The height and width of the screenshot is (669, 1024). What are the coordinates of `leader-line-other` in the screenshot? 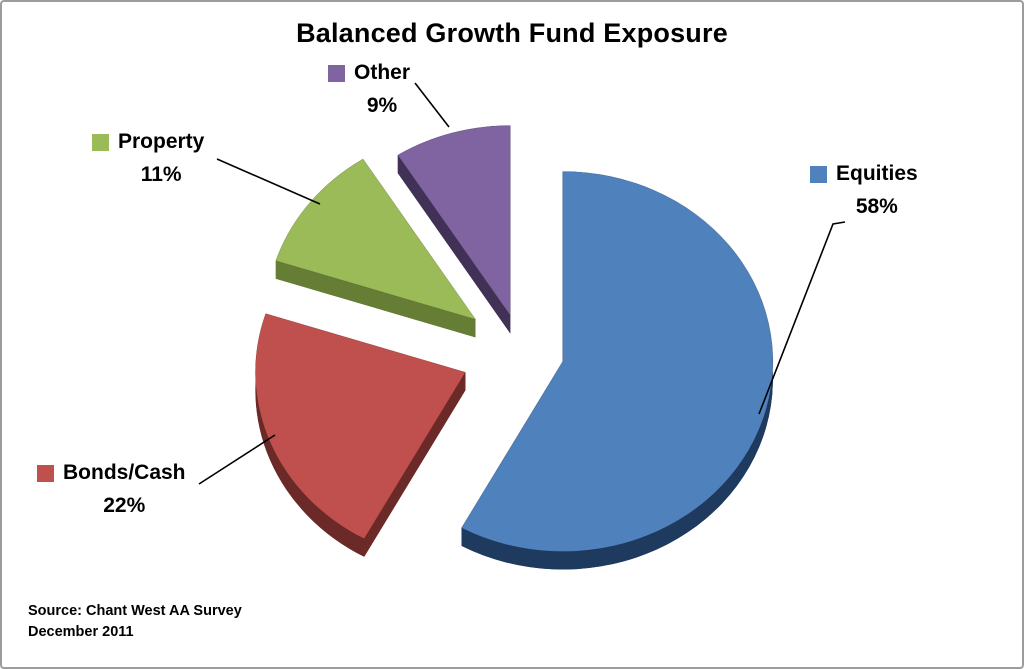 It's located at (432, 105).